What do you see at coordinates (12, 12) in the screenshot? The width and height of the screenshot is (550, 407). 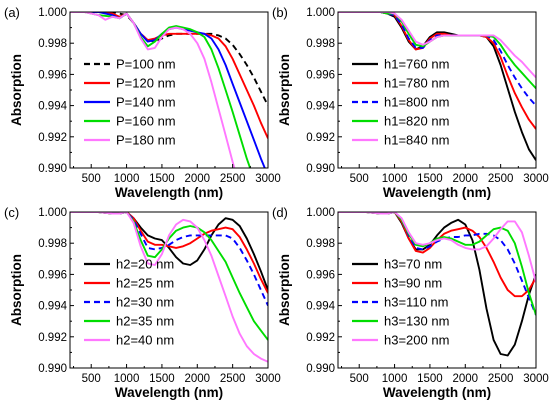 I see `panel-label: (a)` at bounding box center [12, 12].